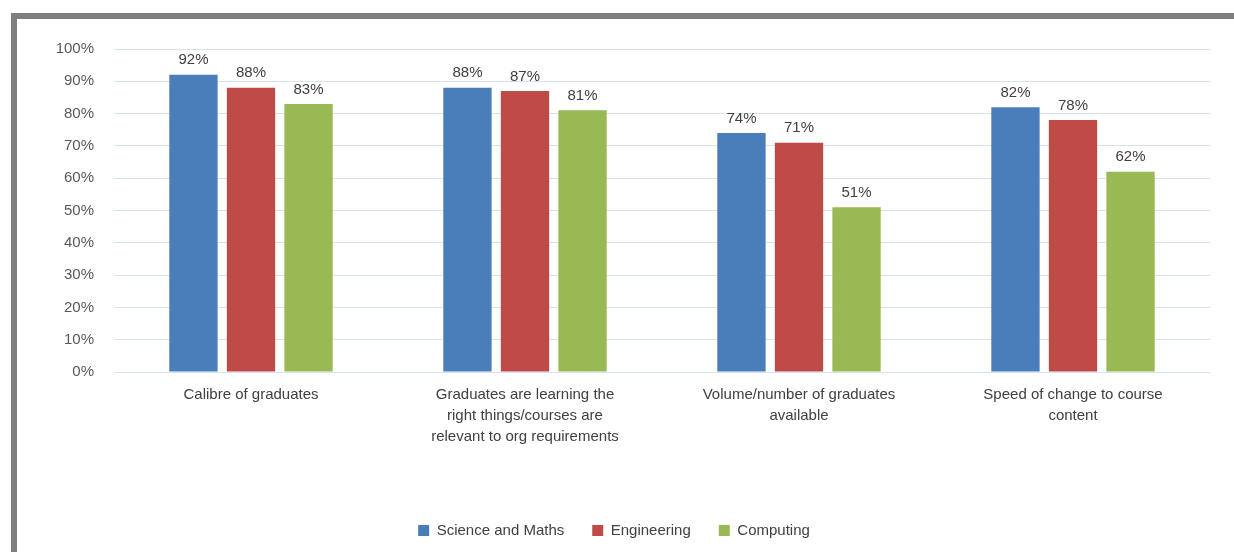  What do you see at coordinates (78, 306) in the screenshot?
I see `y-tick-label: 20%` at bounding box center [78, 306].